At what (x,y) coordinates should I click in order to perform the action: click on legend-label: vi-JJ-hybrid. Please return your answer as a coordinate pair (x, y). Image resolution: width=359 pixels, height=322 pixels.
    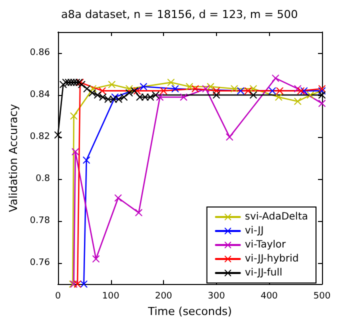
    Looking at the image, I should click on (271, 259).